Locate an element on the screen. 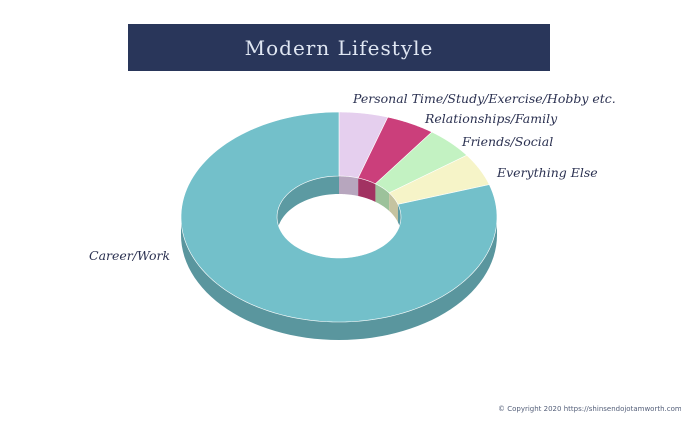 The width and height of the screenshot is (681, 426). slice-personal-time-study-exercise-hobby-etc is located at coordinates (363, 145).